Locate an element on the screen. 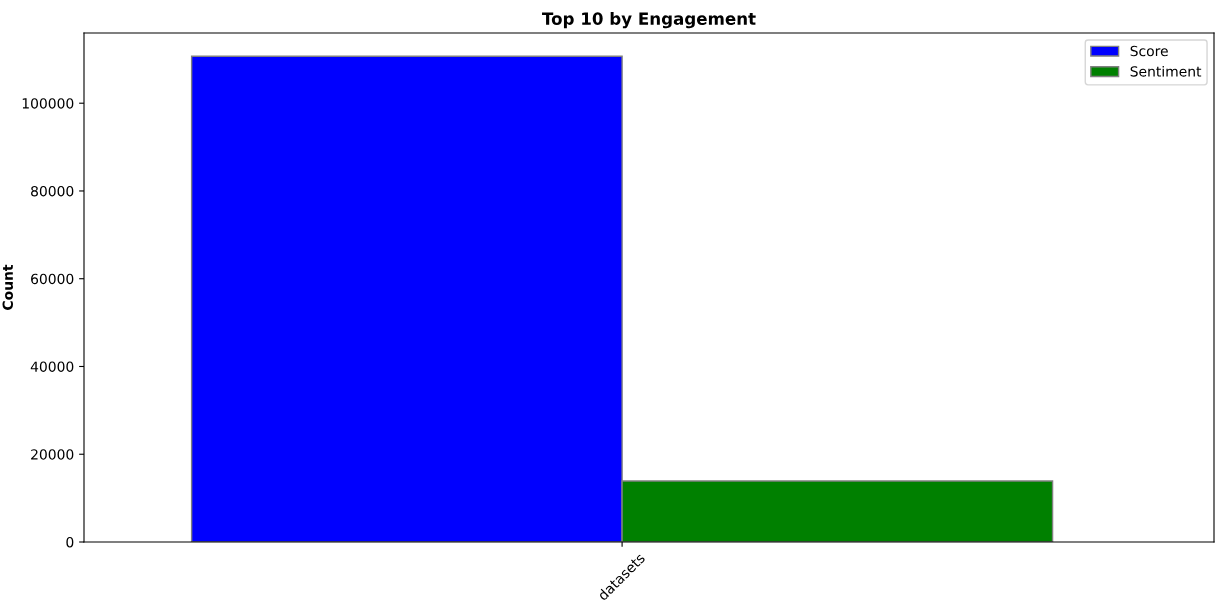 This screenshot has height=614, width=1231. chart-title: Top 10 by Engagement is located at coordinates (649, 20).